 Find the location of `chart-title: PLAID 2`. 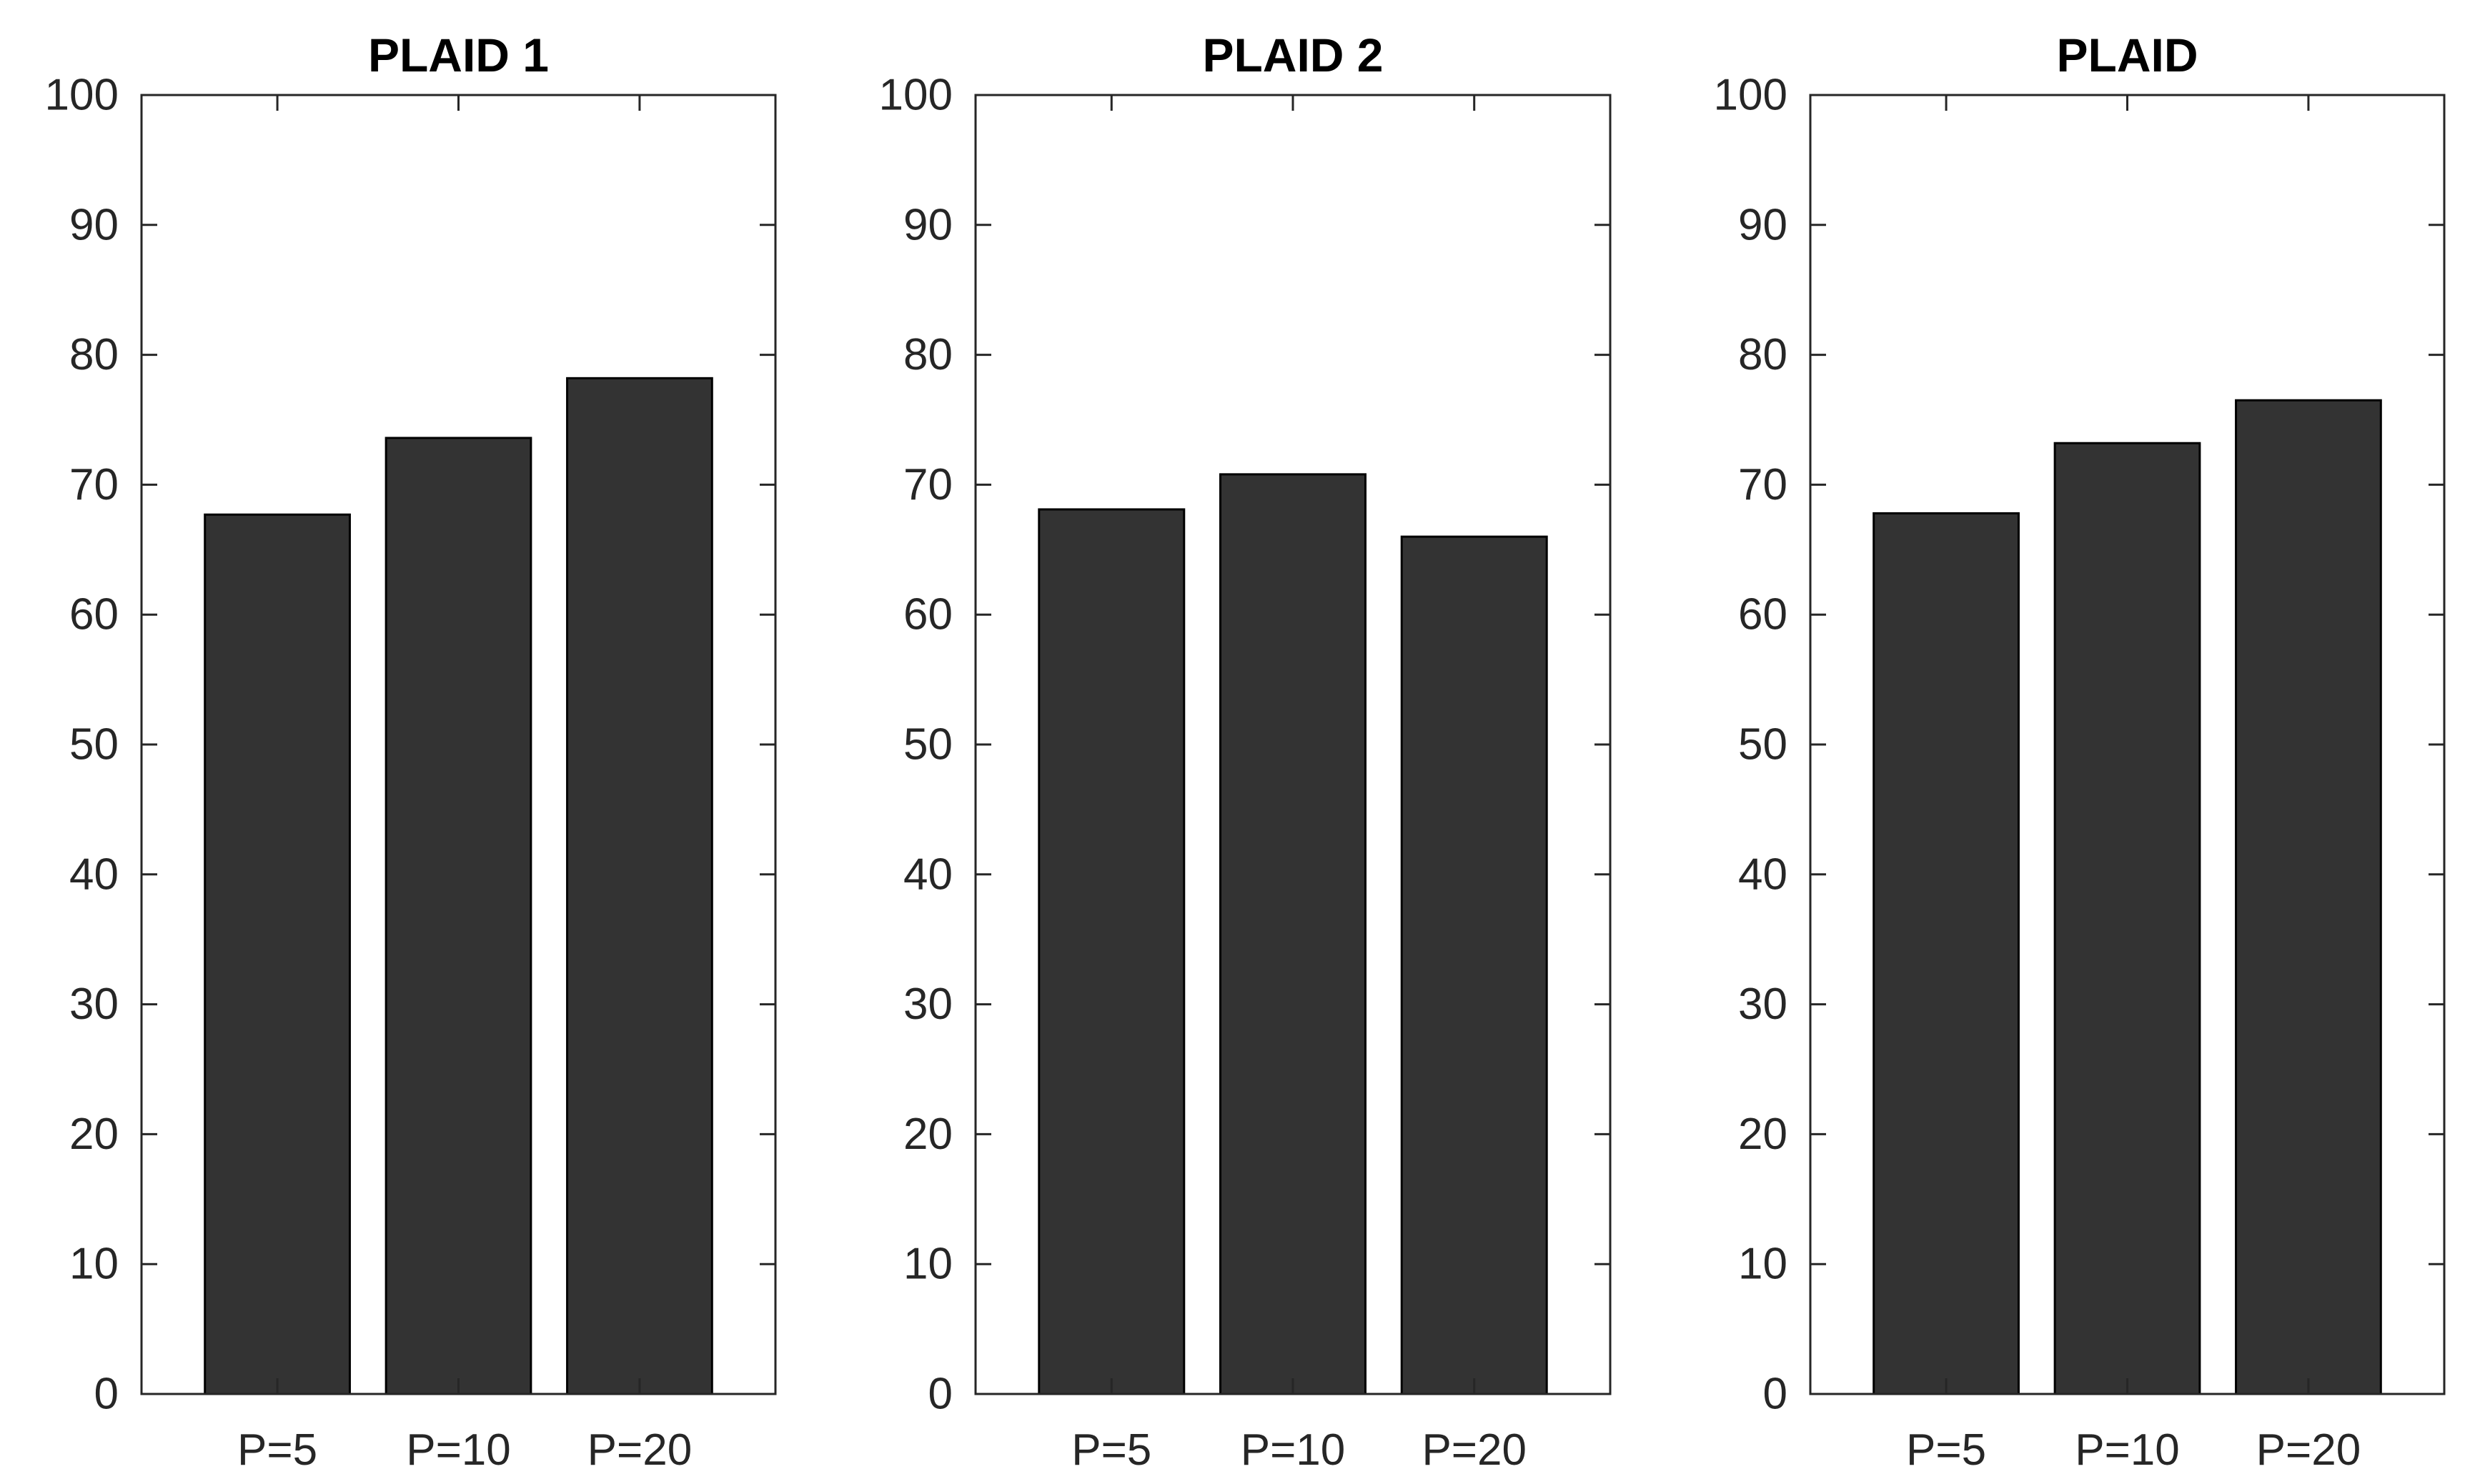

chart-title: PLAID 2 is located at coordinates (1292, 55).